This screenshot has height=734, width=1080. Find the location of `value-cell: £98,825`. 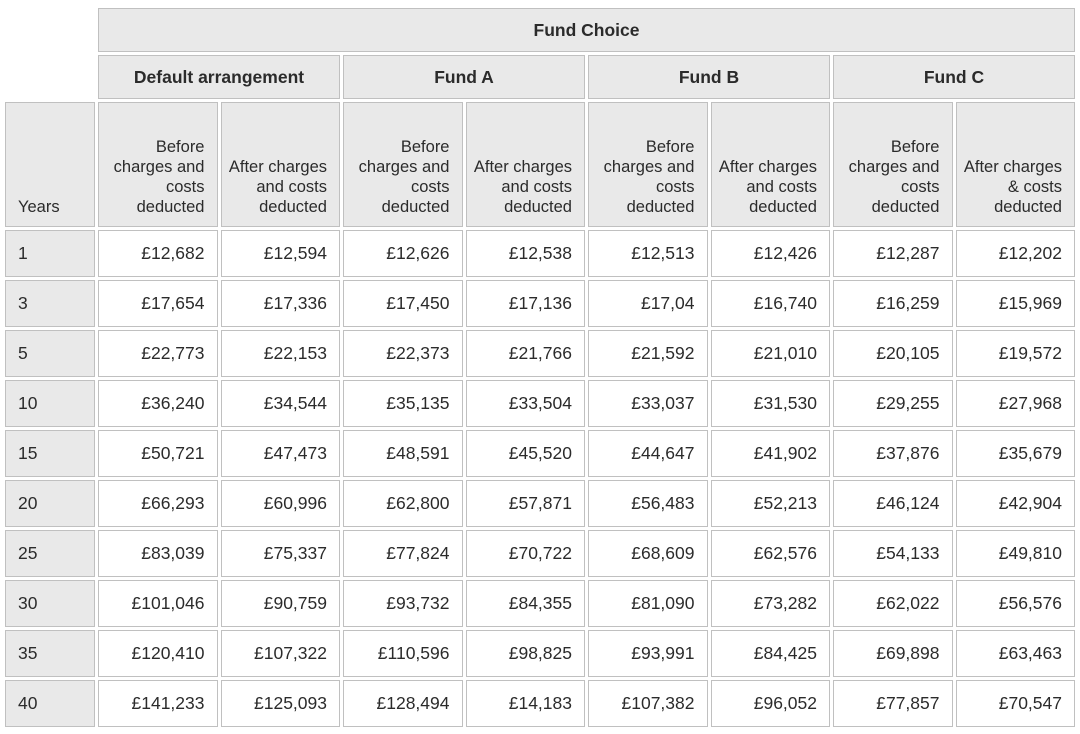

value-cell: £98,825 is located at coordinates (525, 653).